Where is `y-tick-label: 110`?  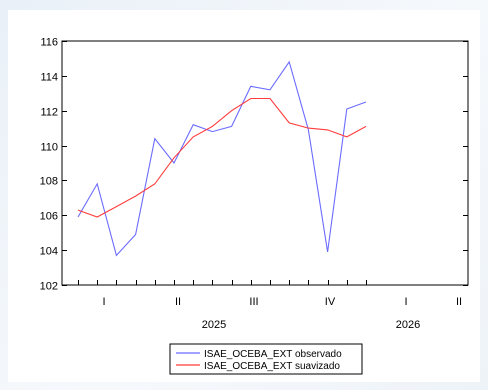 y-tick-label: 110 is located at coordinates (49, 148).